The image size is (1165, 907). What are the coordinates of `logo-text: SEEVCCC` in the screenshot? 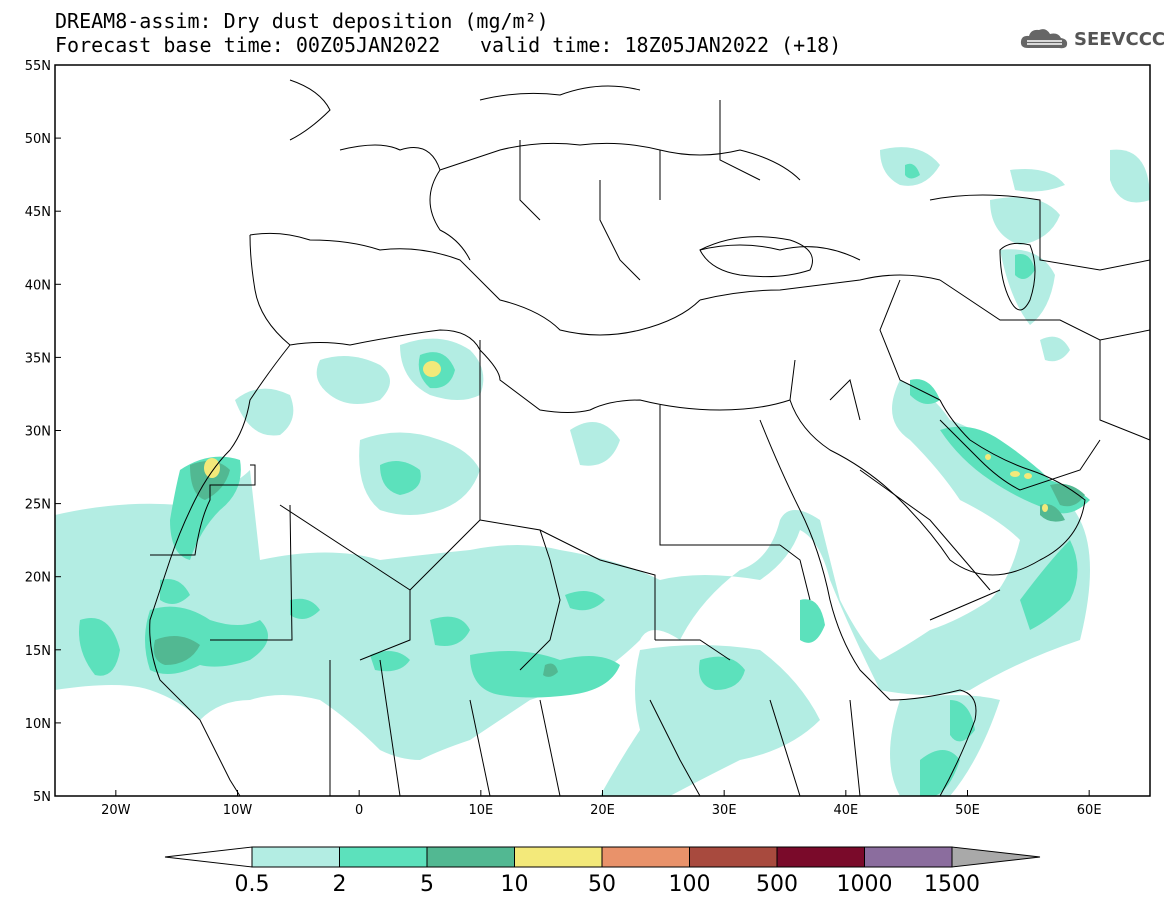 It's located at (1119, 39).